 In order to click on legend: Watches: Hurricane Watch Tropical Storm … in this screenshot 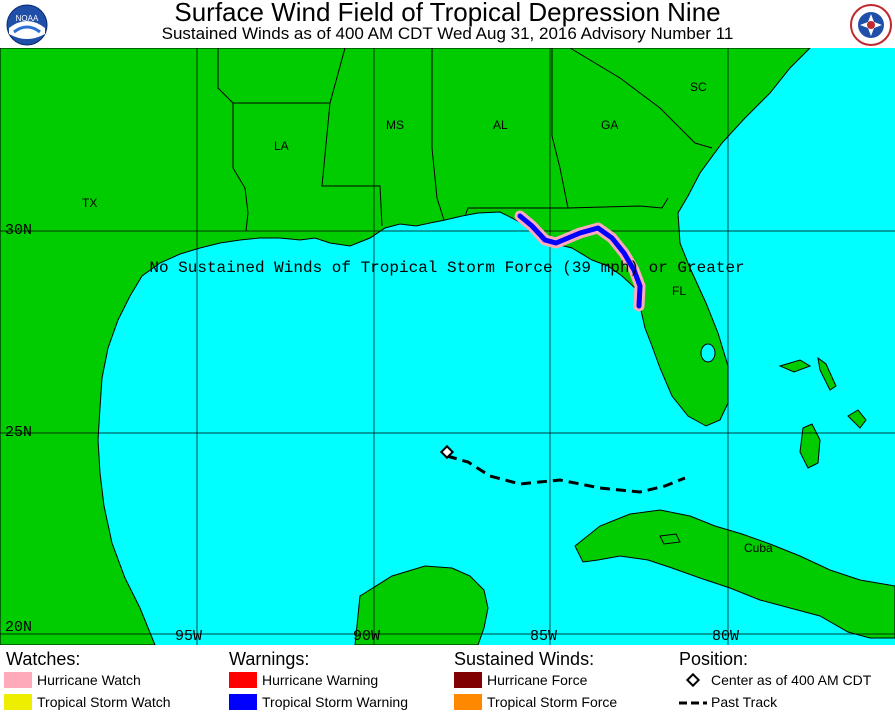, I will do `click(447, 680)`.